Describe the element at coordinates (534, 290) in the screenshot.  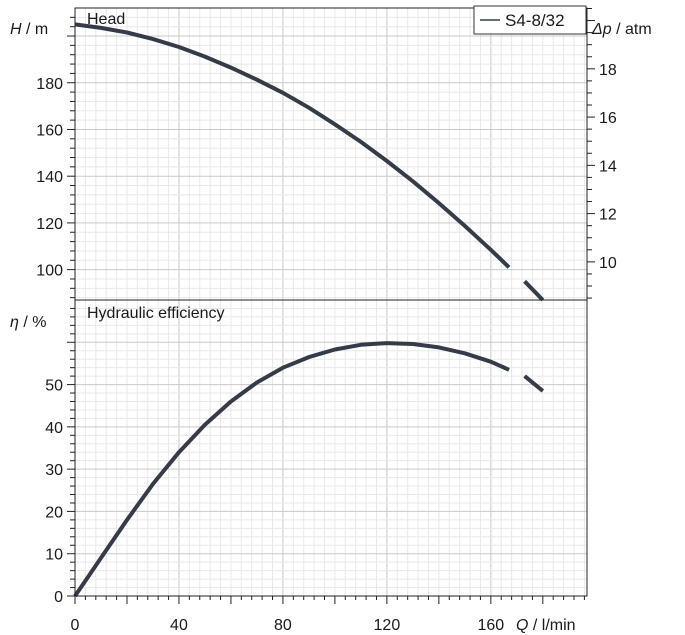
I see `head-curve-extrapolated` at that location.